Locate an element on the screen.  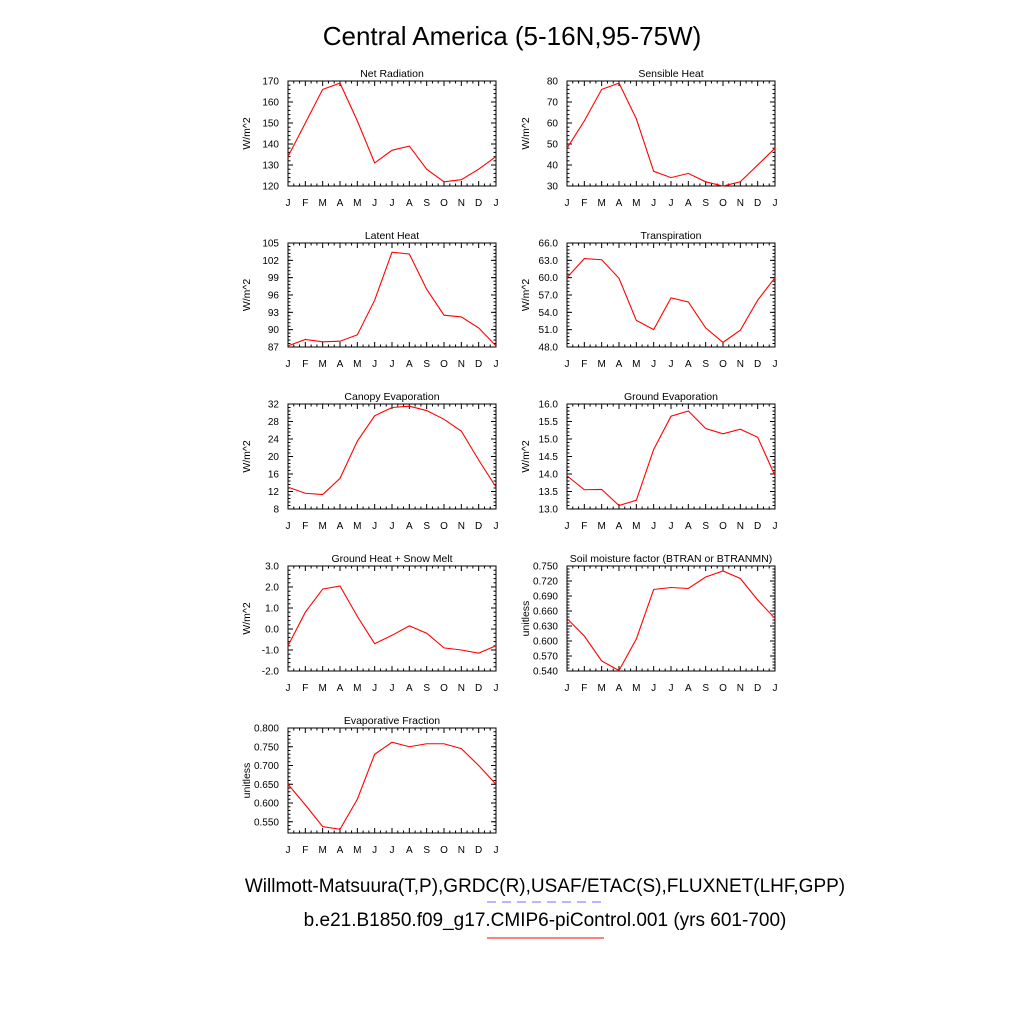
y-tick-label: 15.5 is located at coordinates (549, 422).